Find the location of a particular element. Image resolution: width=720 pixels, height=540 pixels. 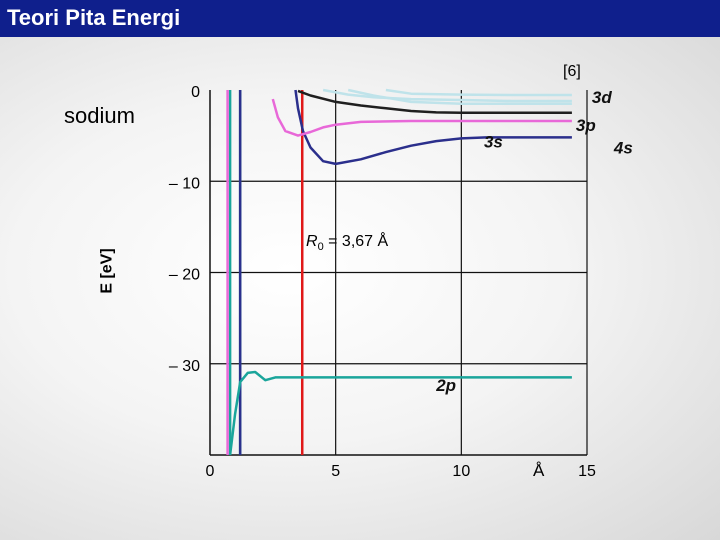

series-2p is located at coordinates (400, 413).